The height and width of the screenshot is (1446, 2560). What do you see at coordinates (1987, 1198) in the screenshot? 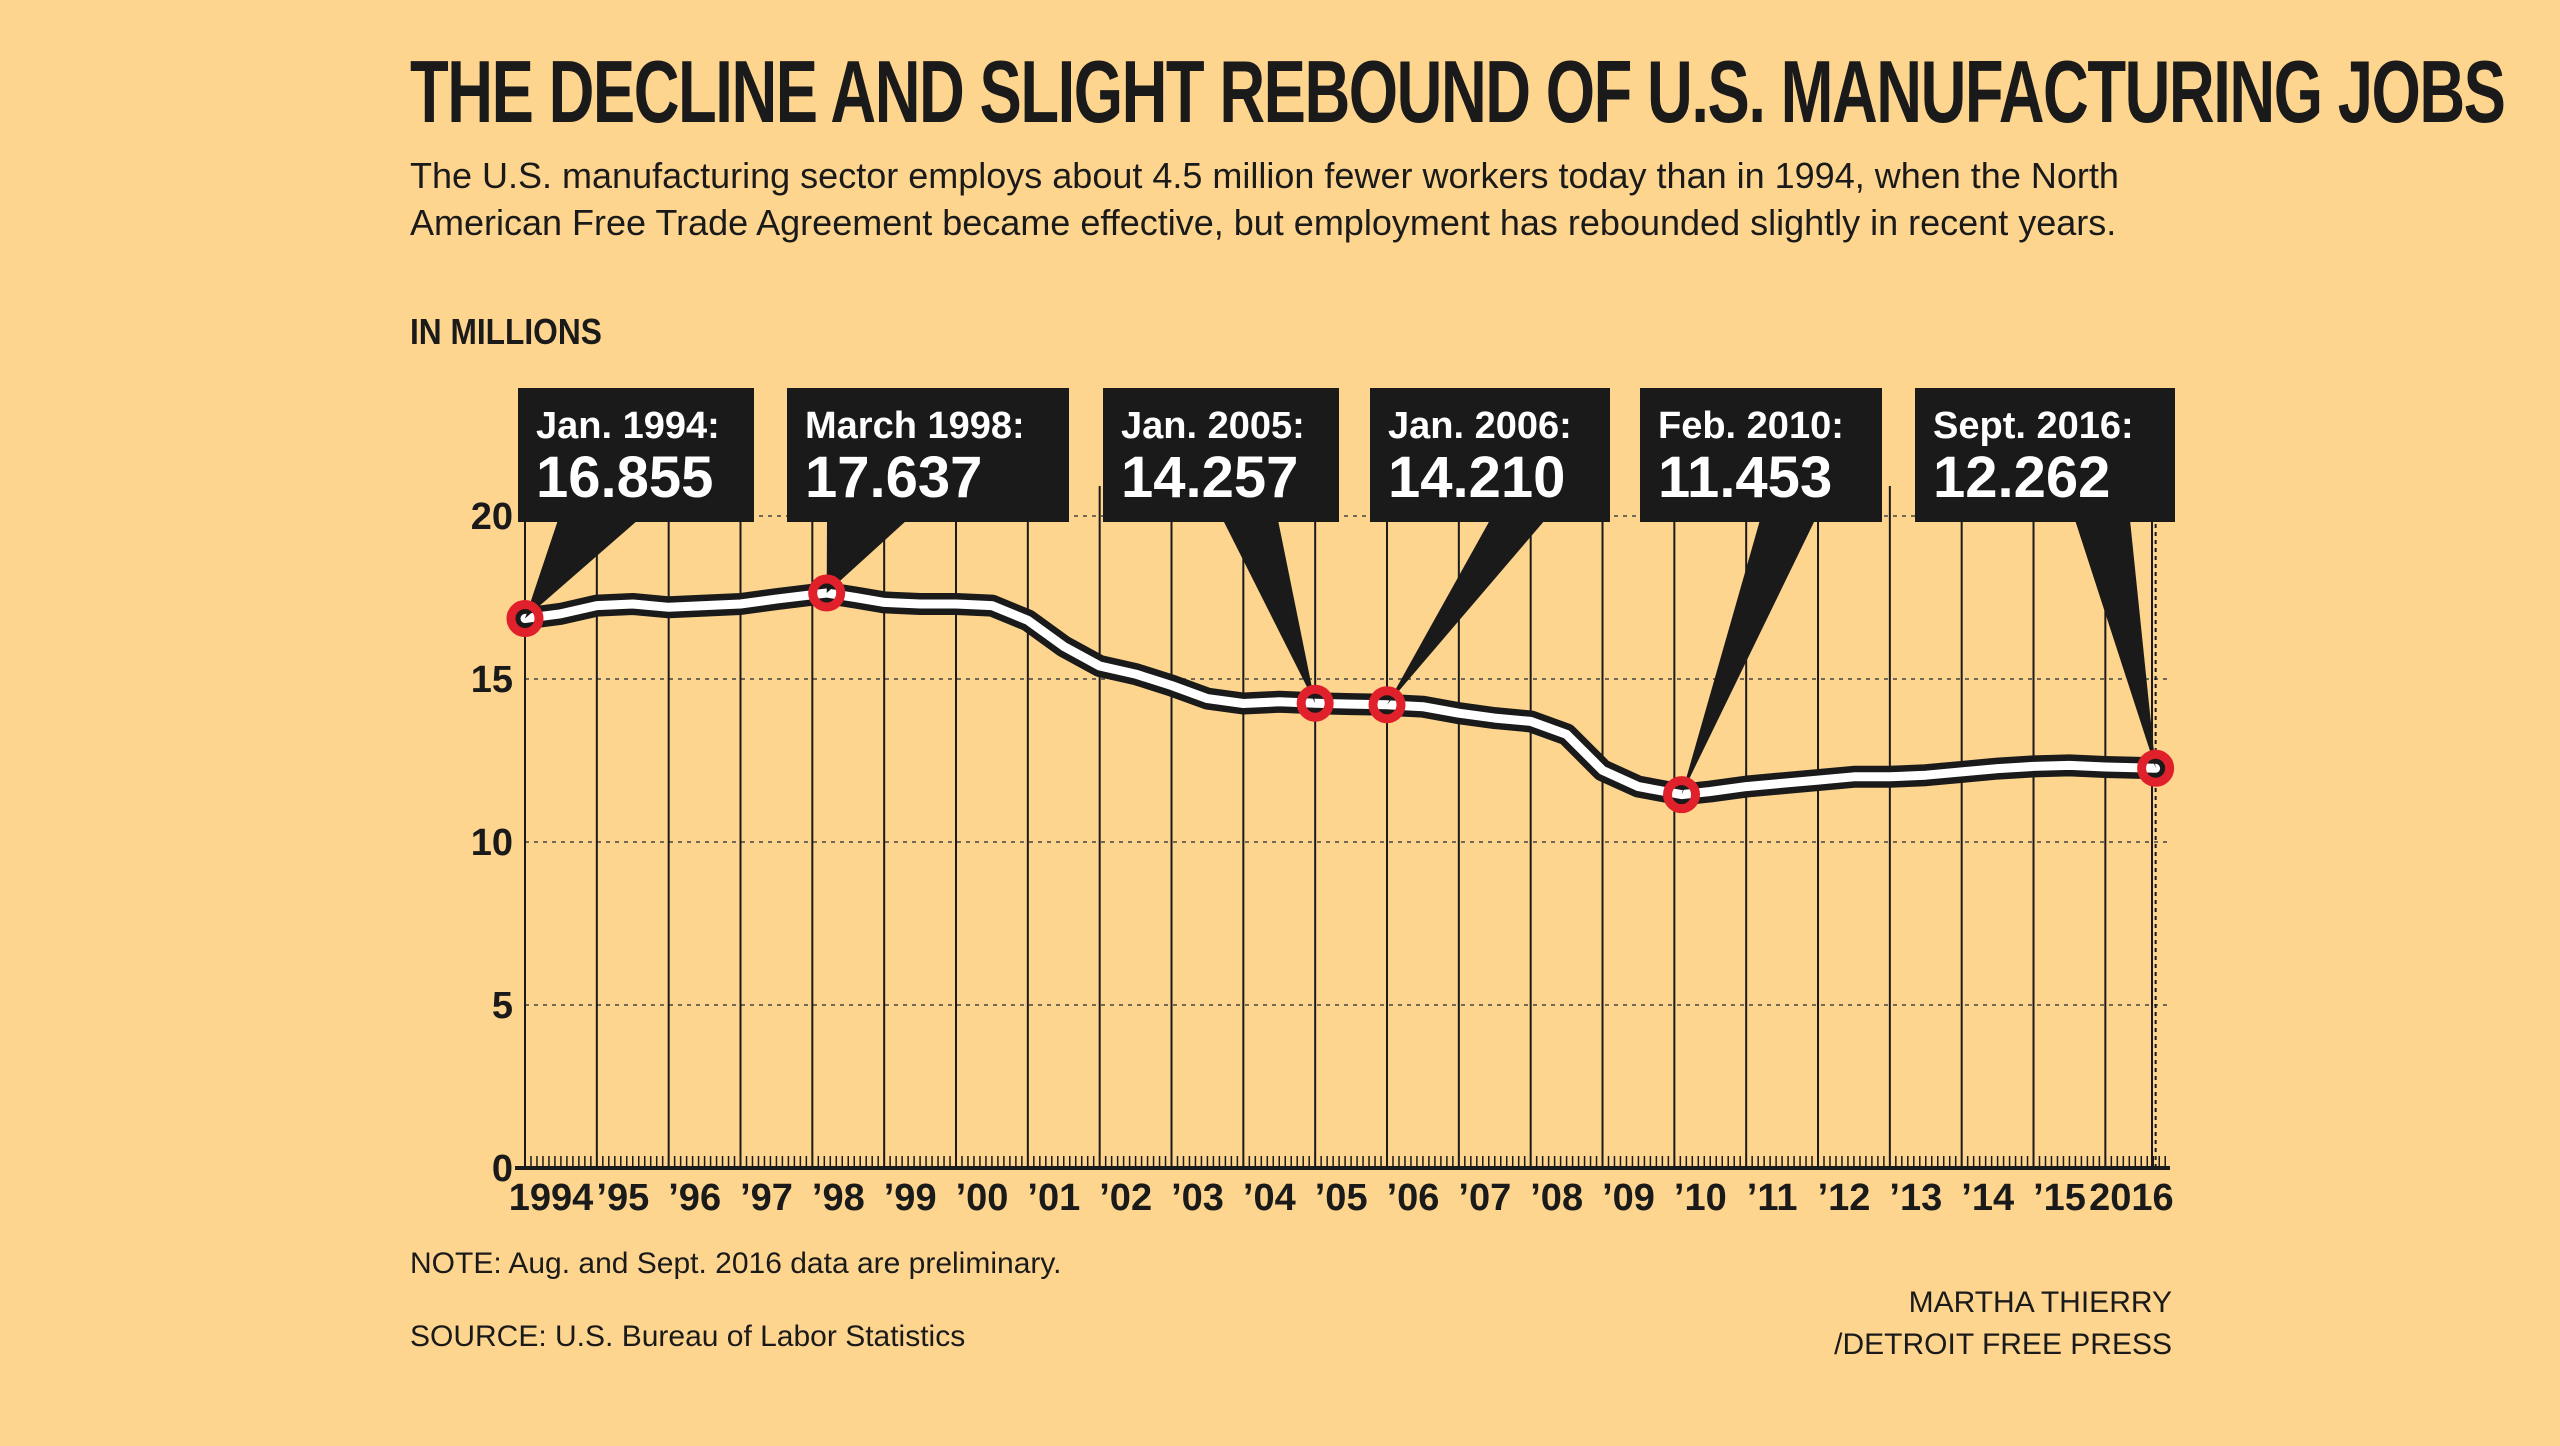
I see `x-tick-label: ’14` at bounding box center [1987, 1198].